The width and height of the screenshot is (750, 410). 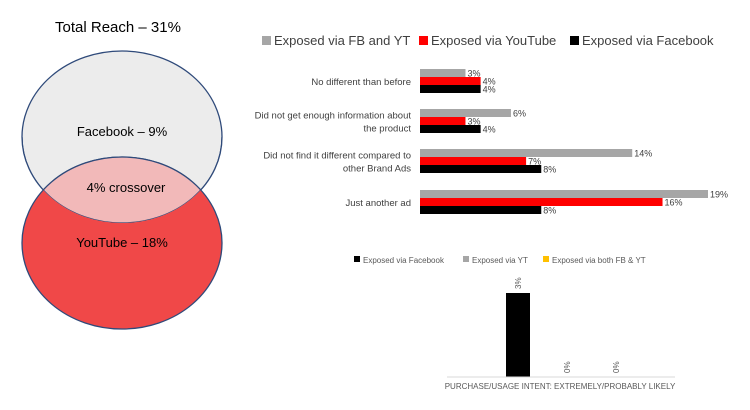 What do you see at coordinates (122, 242) in the screenshot?
I see `youtube-label: YouTube – 18%` at bounding box center [122, 242].